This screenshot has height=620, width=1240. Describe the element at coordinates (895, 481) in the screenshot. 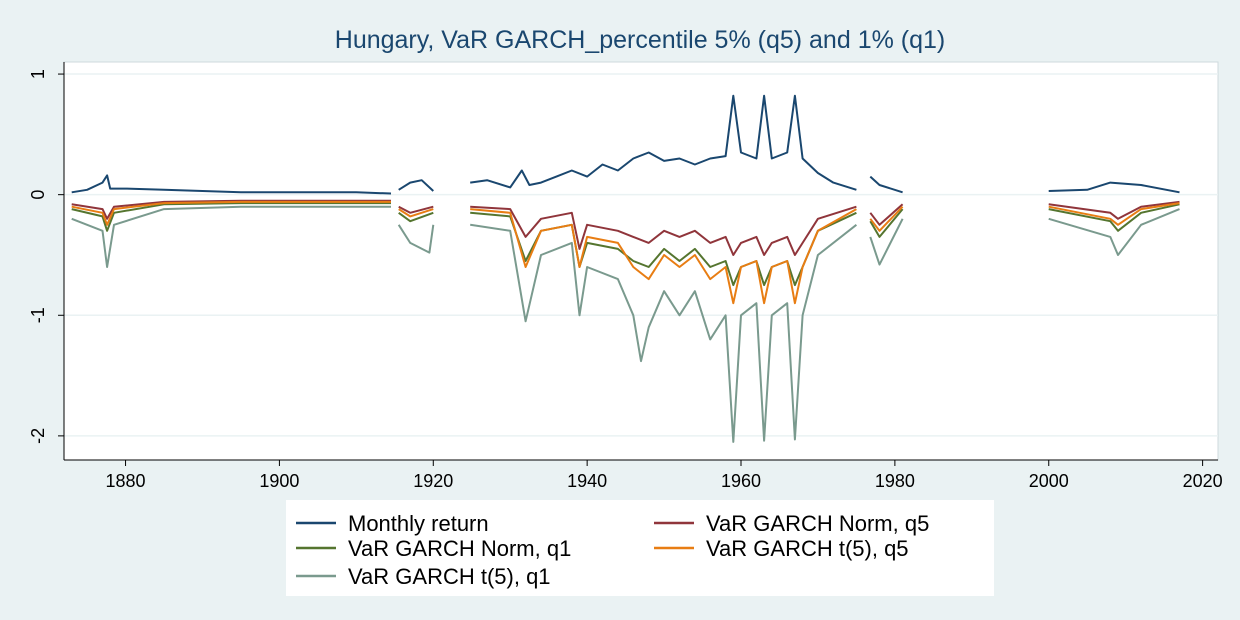

I see `x-tick-label: 1980` at that location.